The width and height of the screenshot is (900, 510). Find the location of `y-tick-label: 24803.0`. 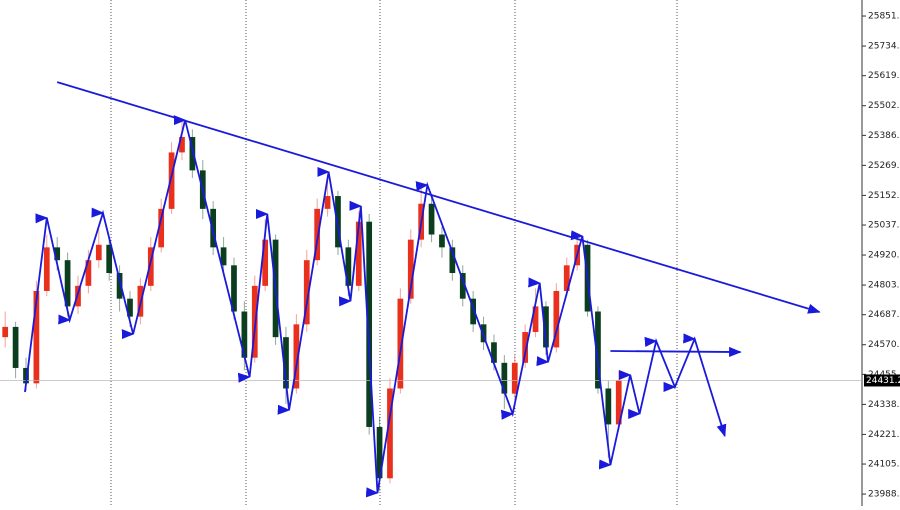

y-tick-label: 24803.0 is located at coordinates (884, 286).